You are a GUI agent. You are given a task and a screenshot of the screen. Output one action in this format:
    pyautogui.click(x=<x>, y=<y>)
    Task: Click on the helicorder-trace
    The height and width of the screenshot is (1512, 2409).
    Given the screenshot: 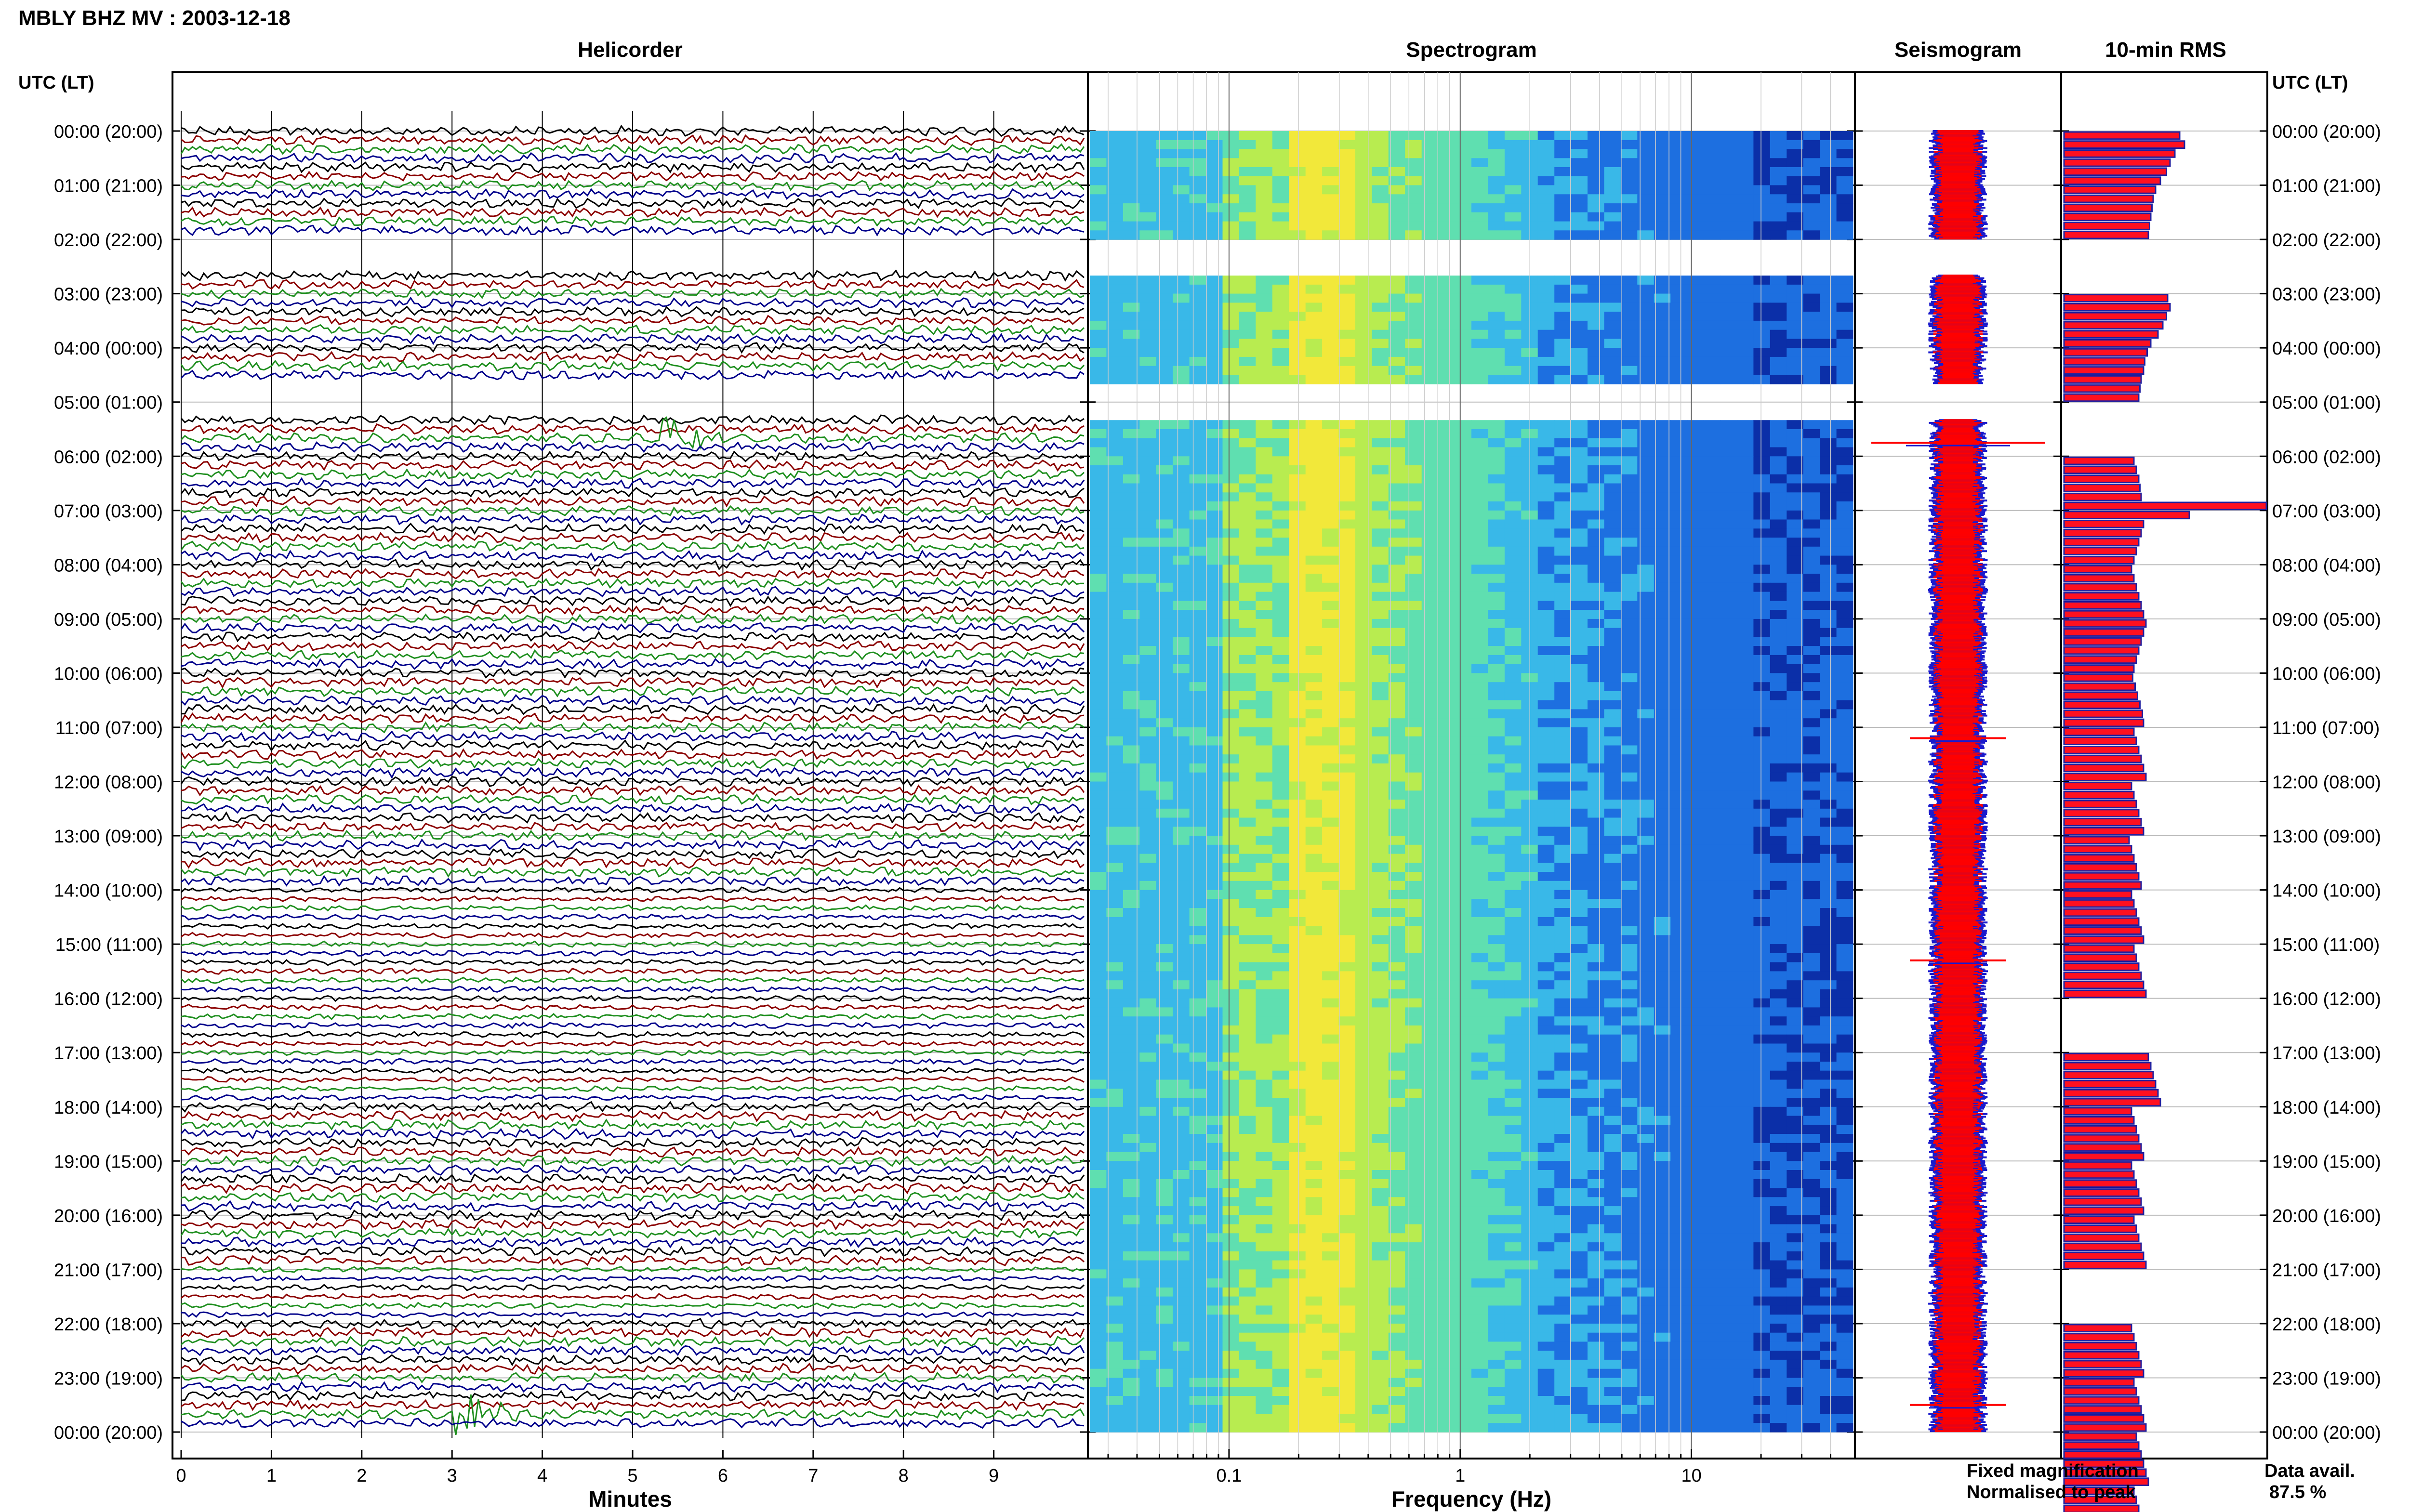 What is the action you would take?
    pyautogui.click(x=633, y=619)
    